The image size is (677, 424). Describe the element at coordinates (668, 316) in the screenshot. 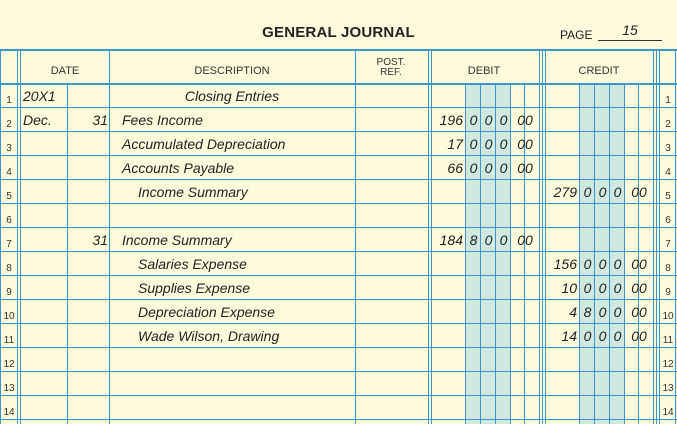

I see `line-number-right: 10` at that location.